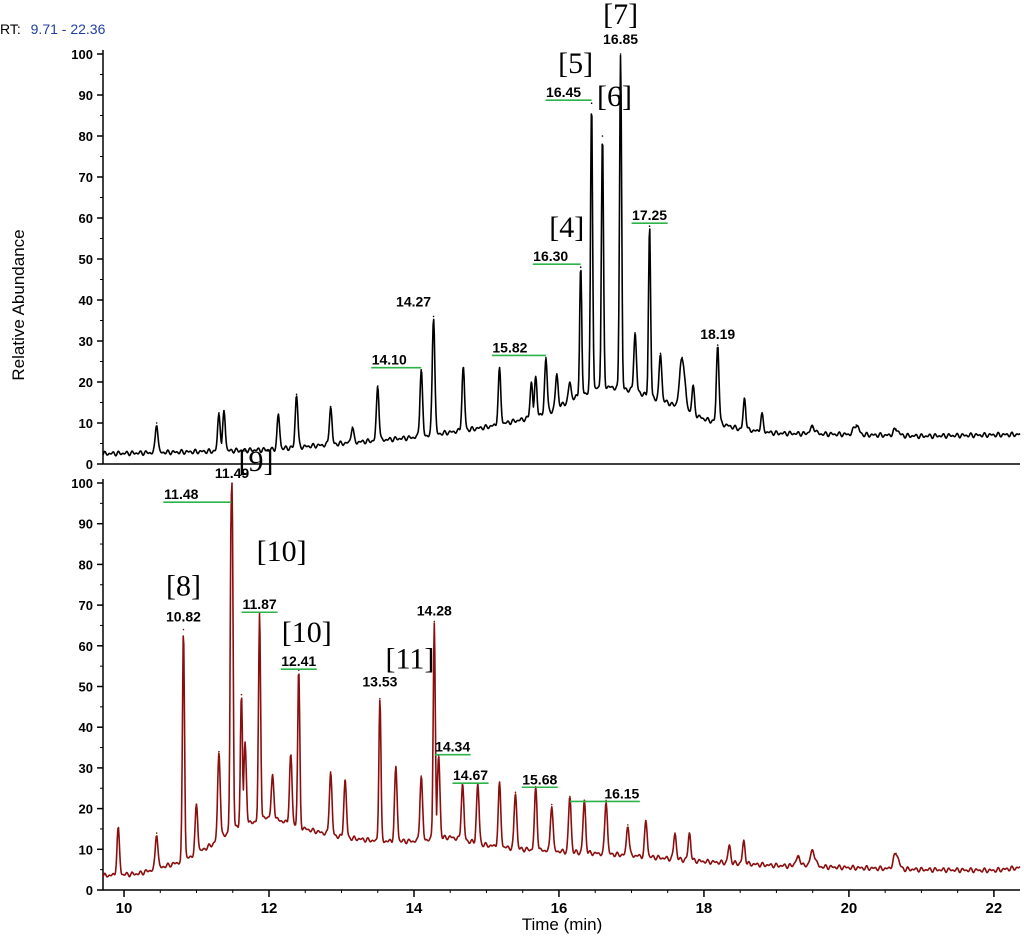  I want to click on rt-prefix: RT:, so click(10, 29).